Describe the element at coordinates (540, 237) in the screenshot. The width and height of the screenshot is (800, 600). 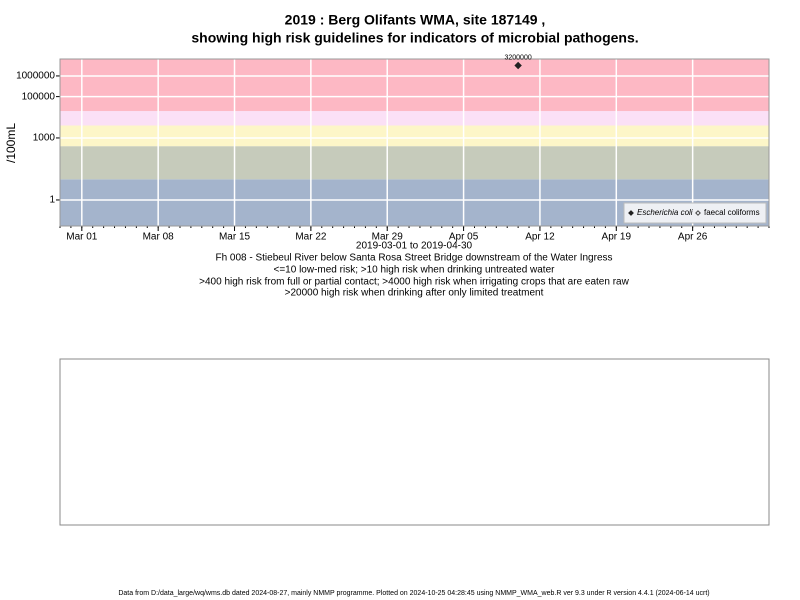
I see `x-tick-label: Apr 12` at that location.